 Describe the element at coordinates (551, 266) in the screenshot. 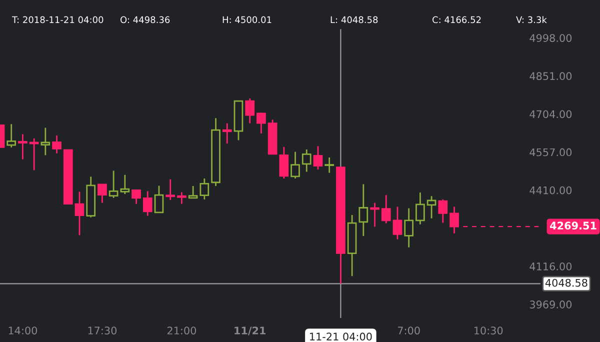

I see `y-tick-label: 4116.00` at that location.